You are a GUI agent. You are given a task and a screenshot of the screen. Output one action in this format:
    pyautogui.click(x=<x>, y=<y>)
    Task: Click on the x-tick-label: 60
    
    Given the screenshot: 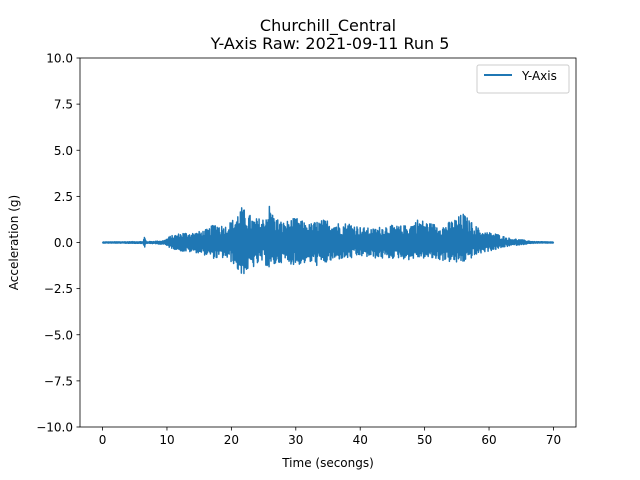 What is the action you would take?
    pyautogui.click(x=488, y=440)
    